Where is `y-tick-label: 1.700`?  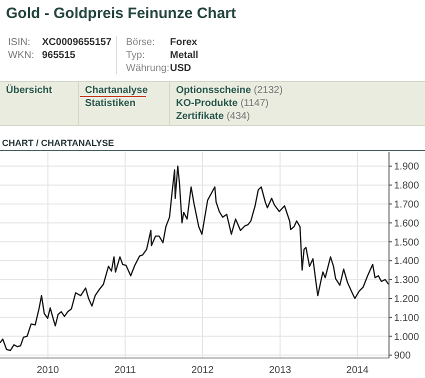
y-tick-label: 1.700 is located at coordinates (407, 205).